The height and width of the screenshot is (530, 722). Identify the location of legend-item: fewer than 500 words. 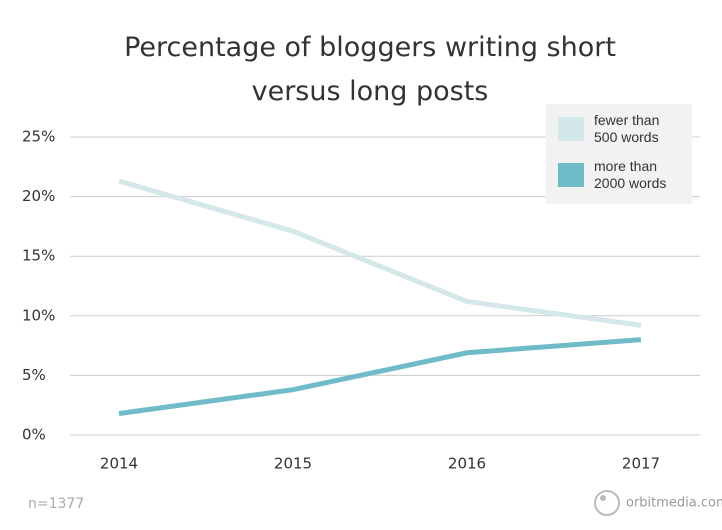
(621, 129).